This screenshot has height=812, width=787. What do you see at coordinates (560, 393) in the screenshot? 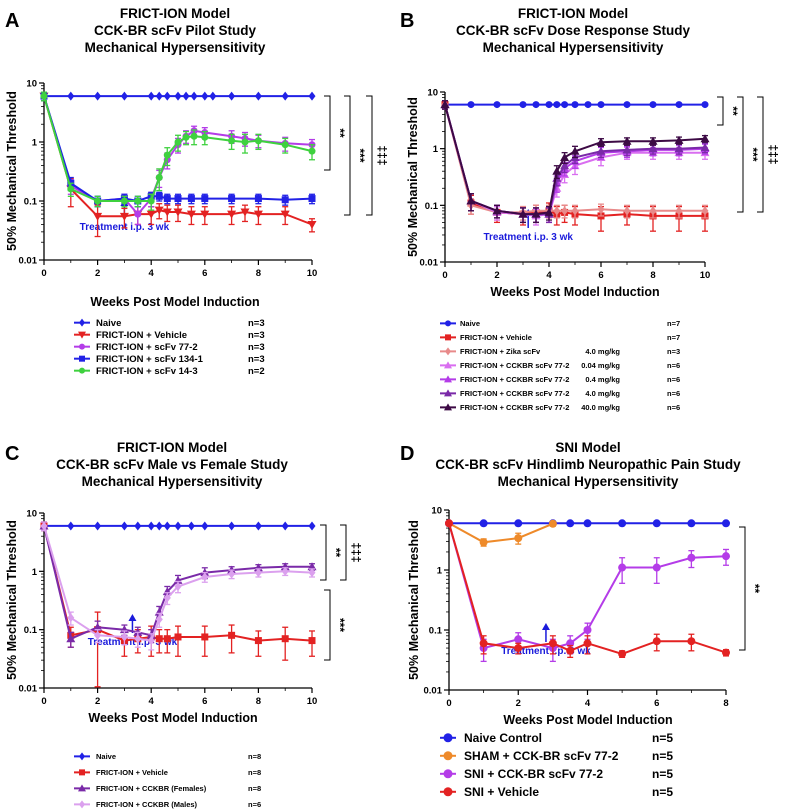
I see `legend-entry: FRICT-ION + CCKBR scFv 77-2 4.0 mg/kg n=6` at bounding box center [560, 393].